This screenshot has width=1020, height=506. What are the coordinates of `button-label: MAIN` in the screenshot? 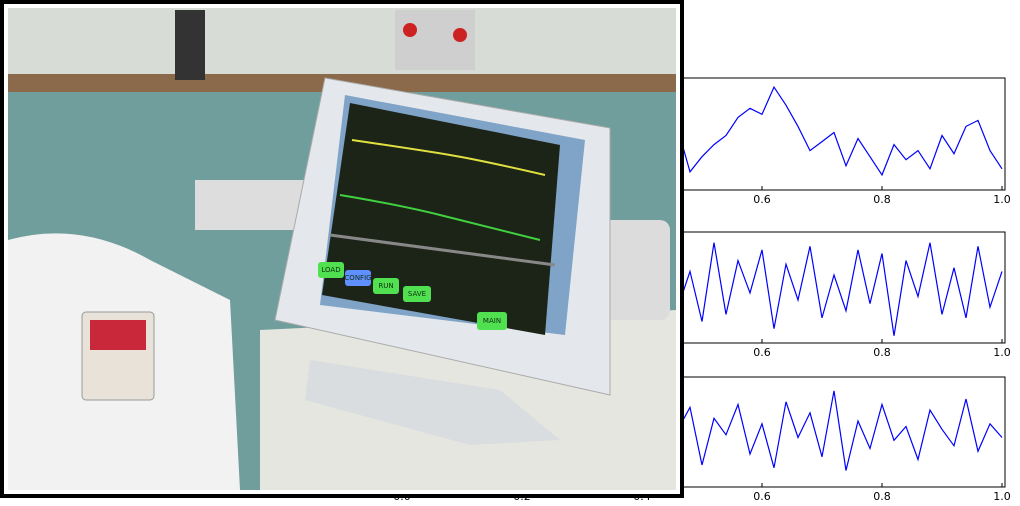 It's located at (492, 321).